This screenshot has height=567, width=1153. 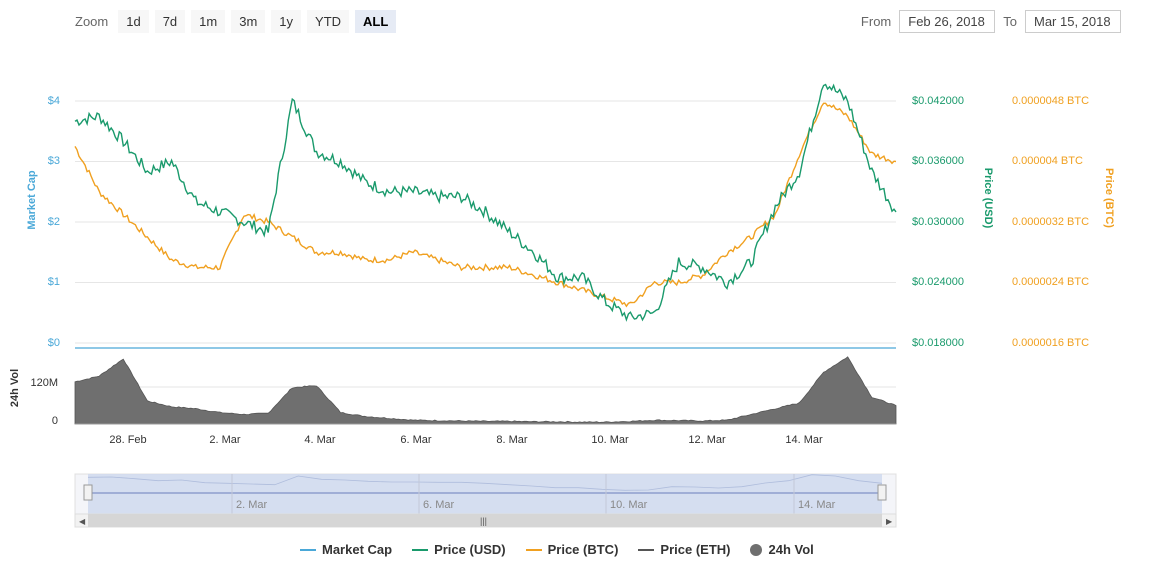 What do you see at coordinates (308, 549) in the screenshot?
I see `market-cap-swatch-icon` at bounding box center [308, 549].